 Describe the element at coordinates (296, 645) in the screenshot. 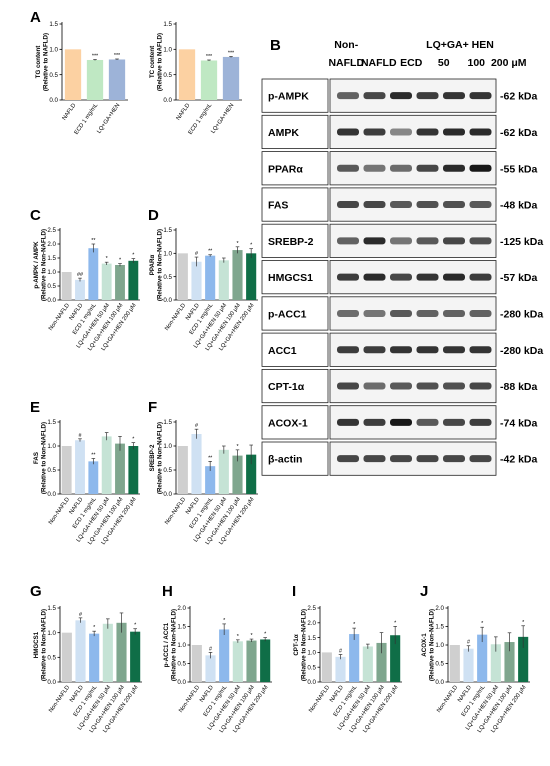

I see `y-axis-label: CPT-1α` at that location.